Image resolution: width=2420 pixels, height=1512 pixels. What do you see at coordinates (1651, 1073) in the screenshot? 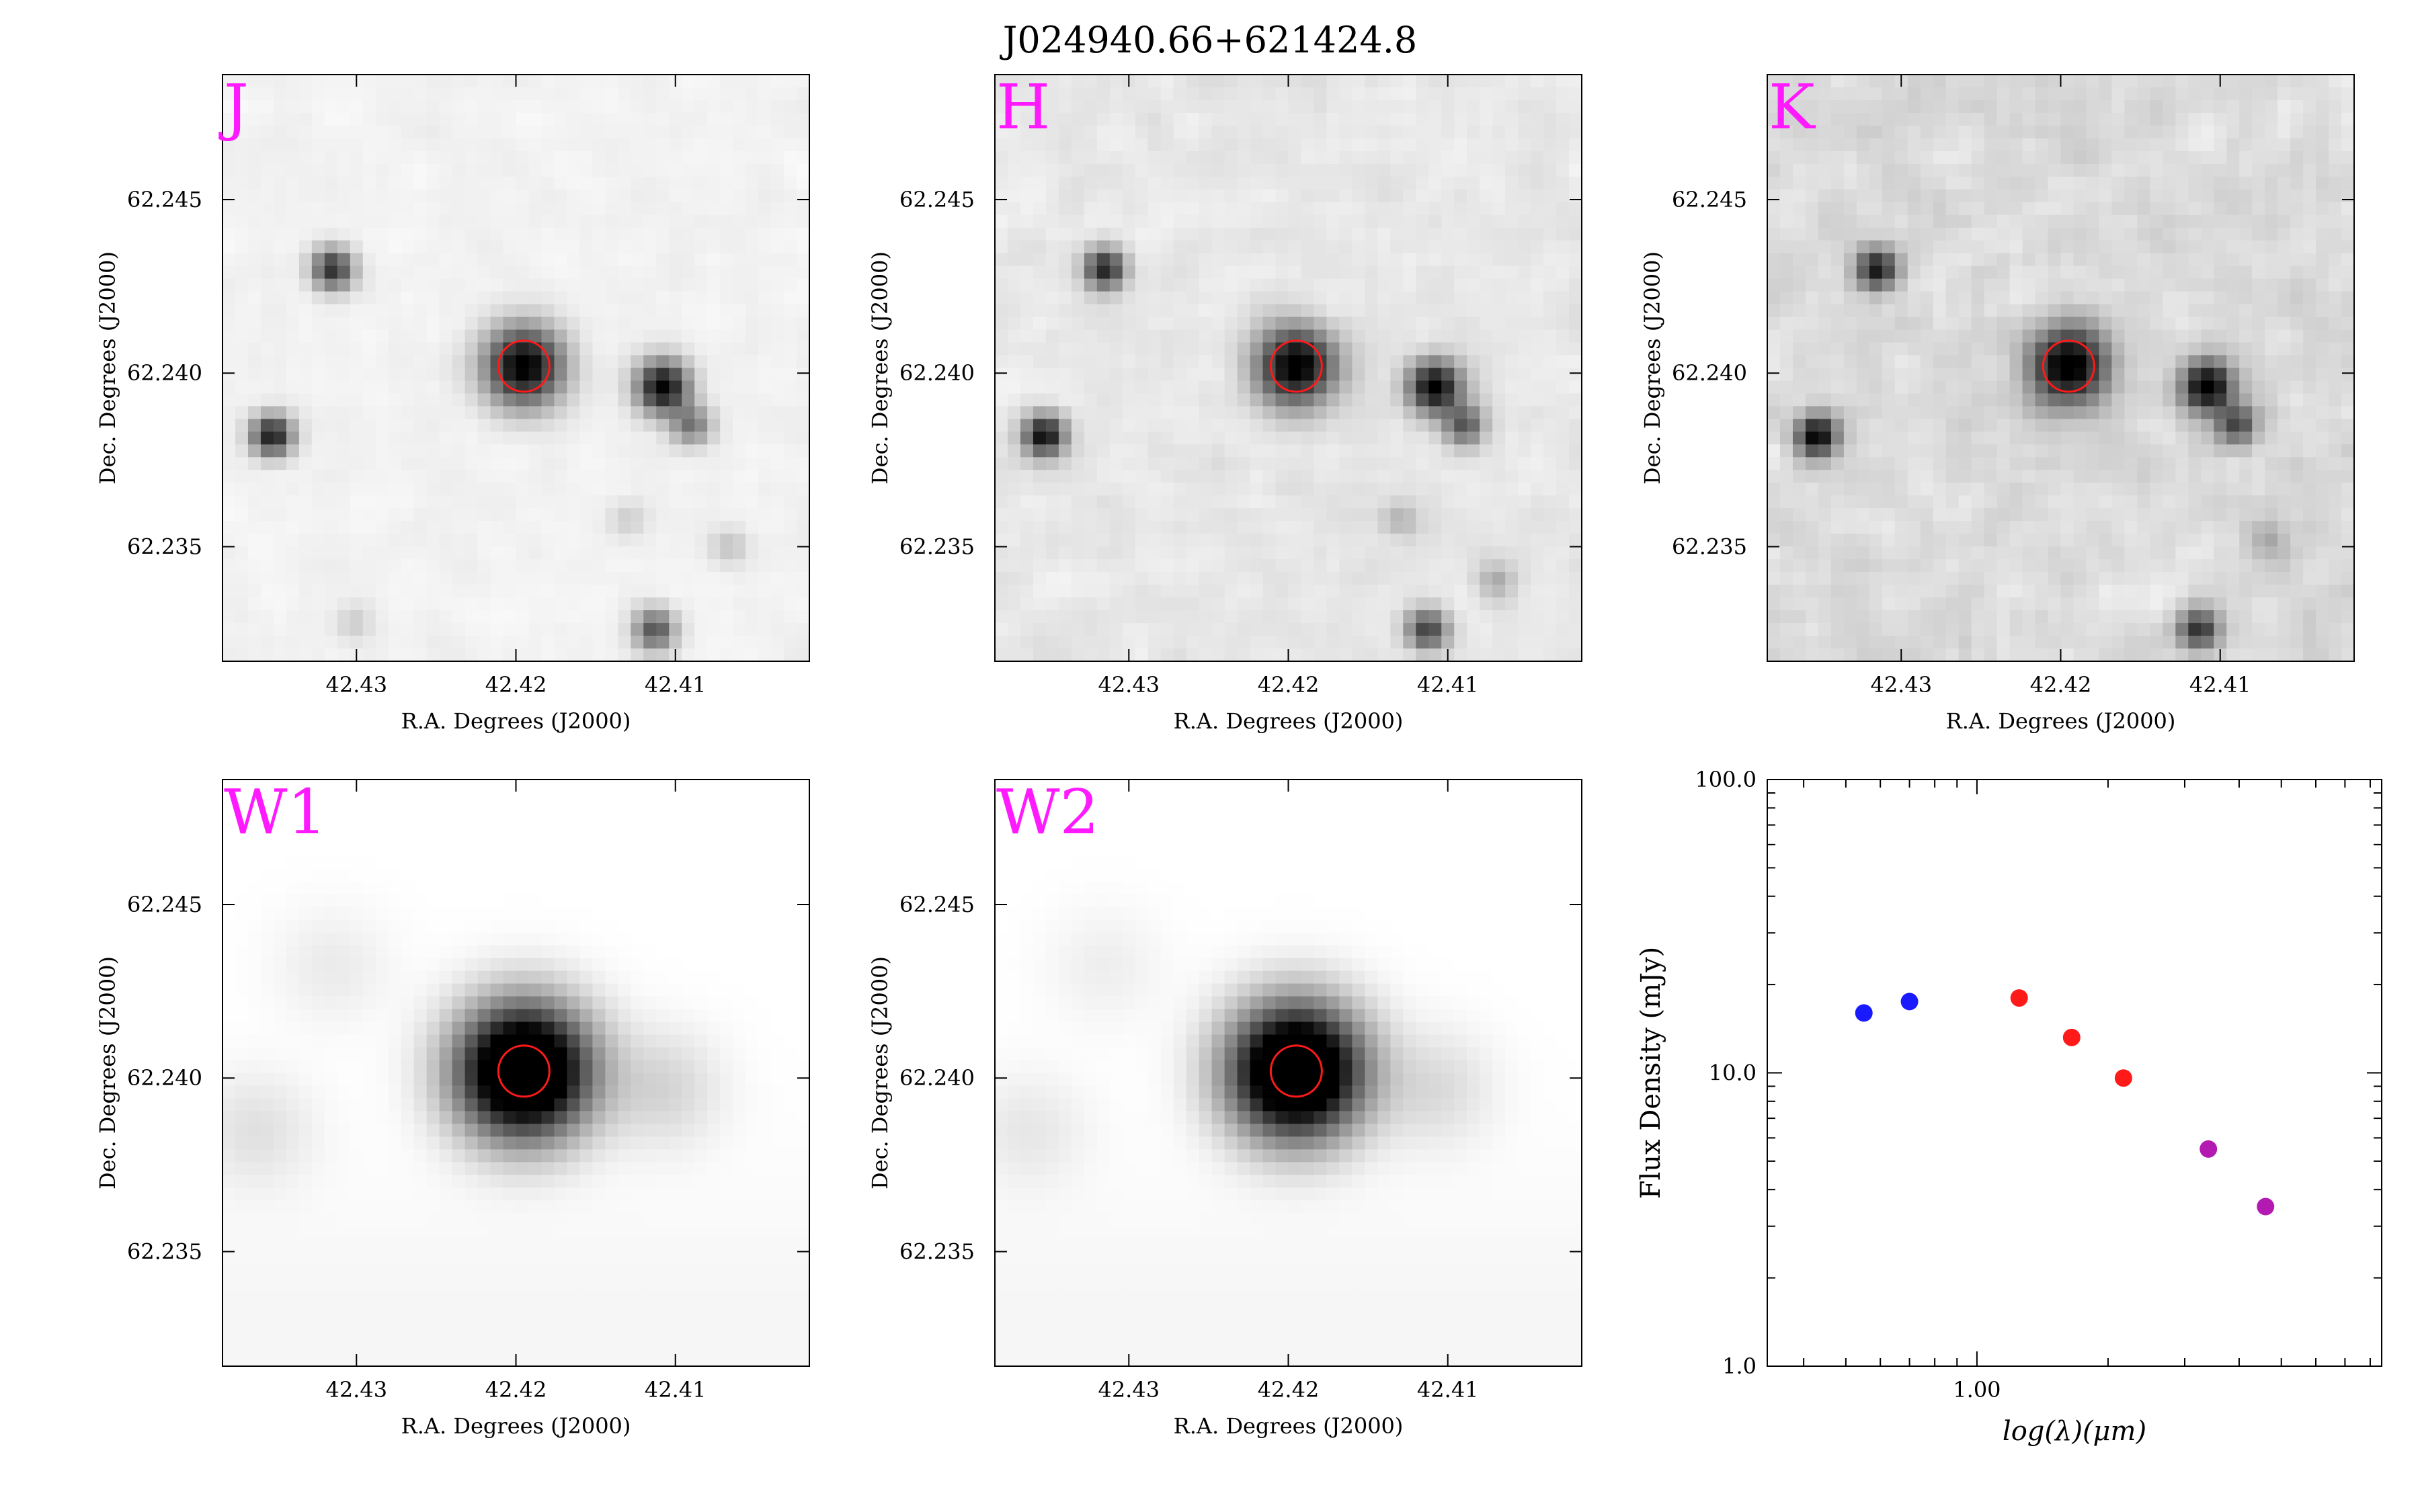
I see `y-axis-label: Flux Density (mJy)` at bounding box center [1651, 1073].